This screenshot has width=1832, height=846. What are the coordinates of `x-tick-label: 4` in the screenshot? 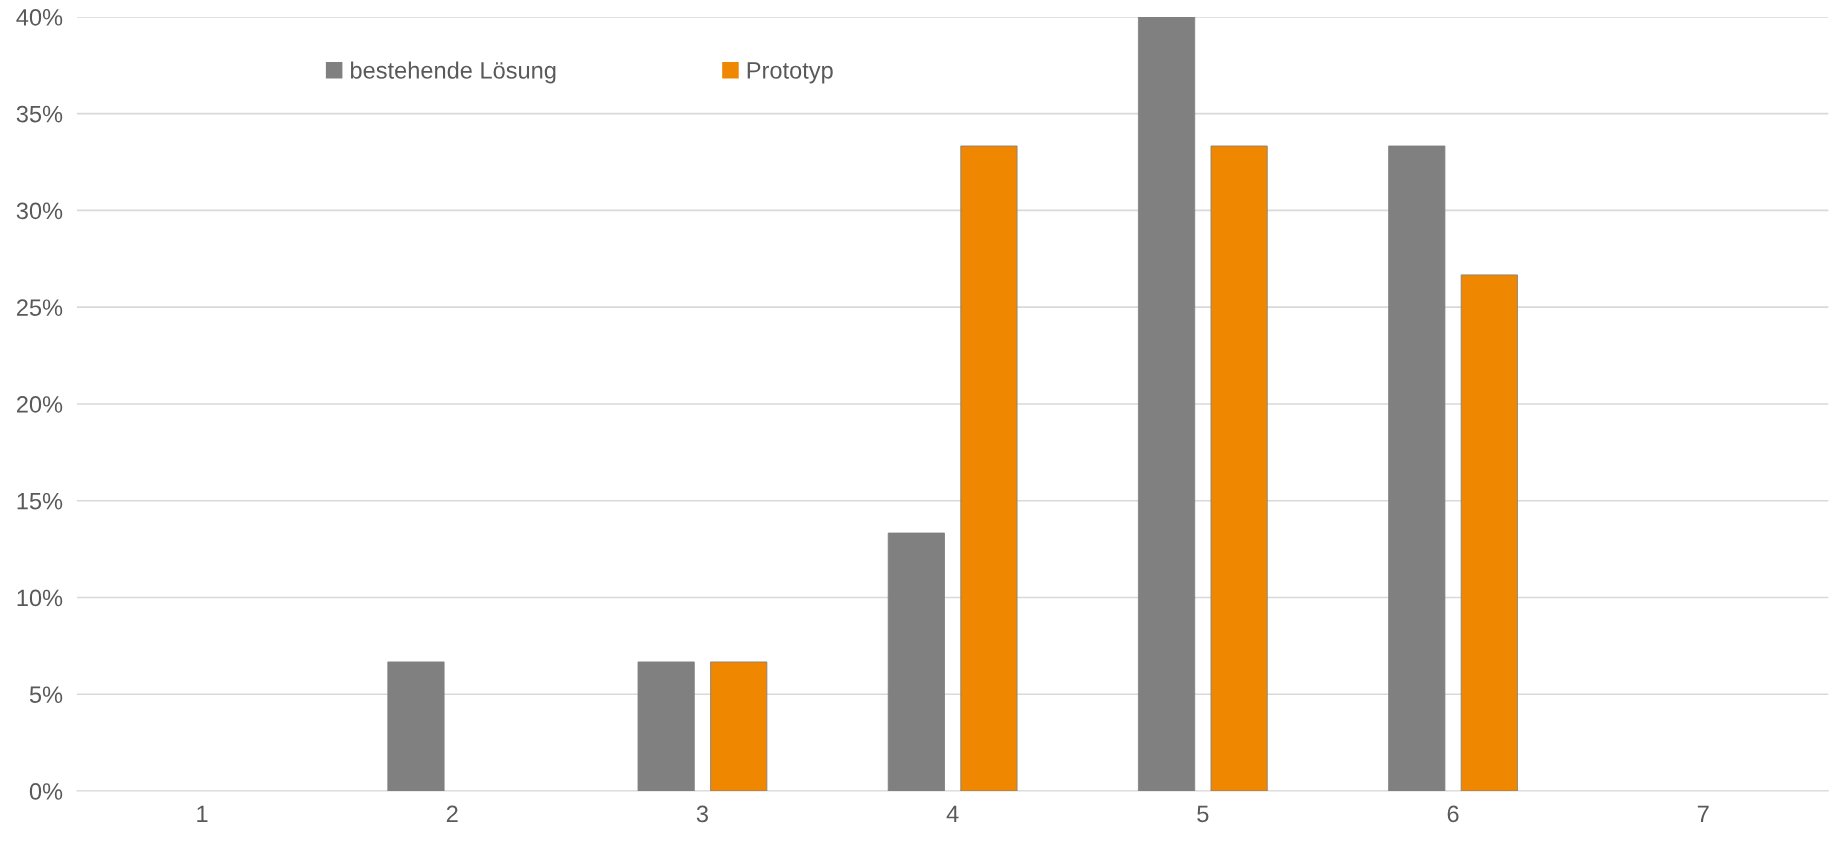 It's located at (952, 814).